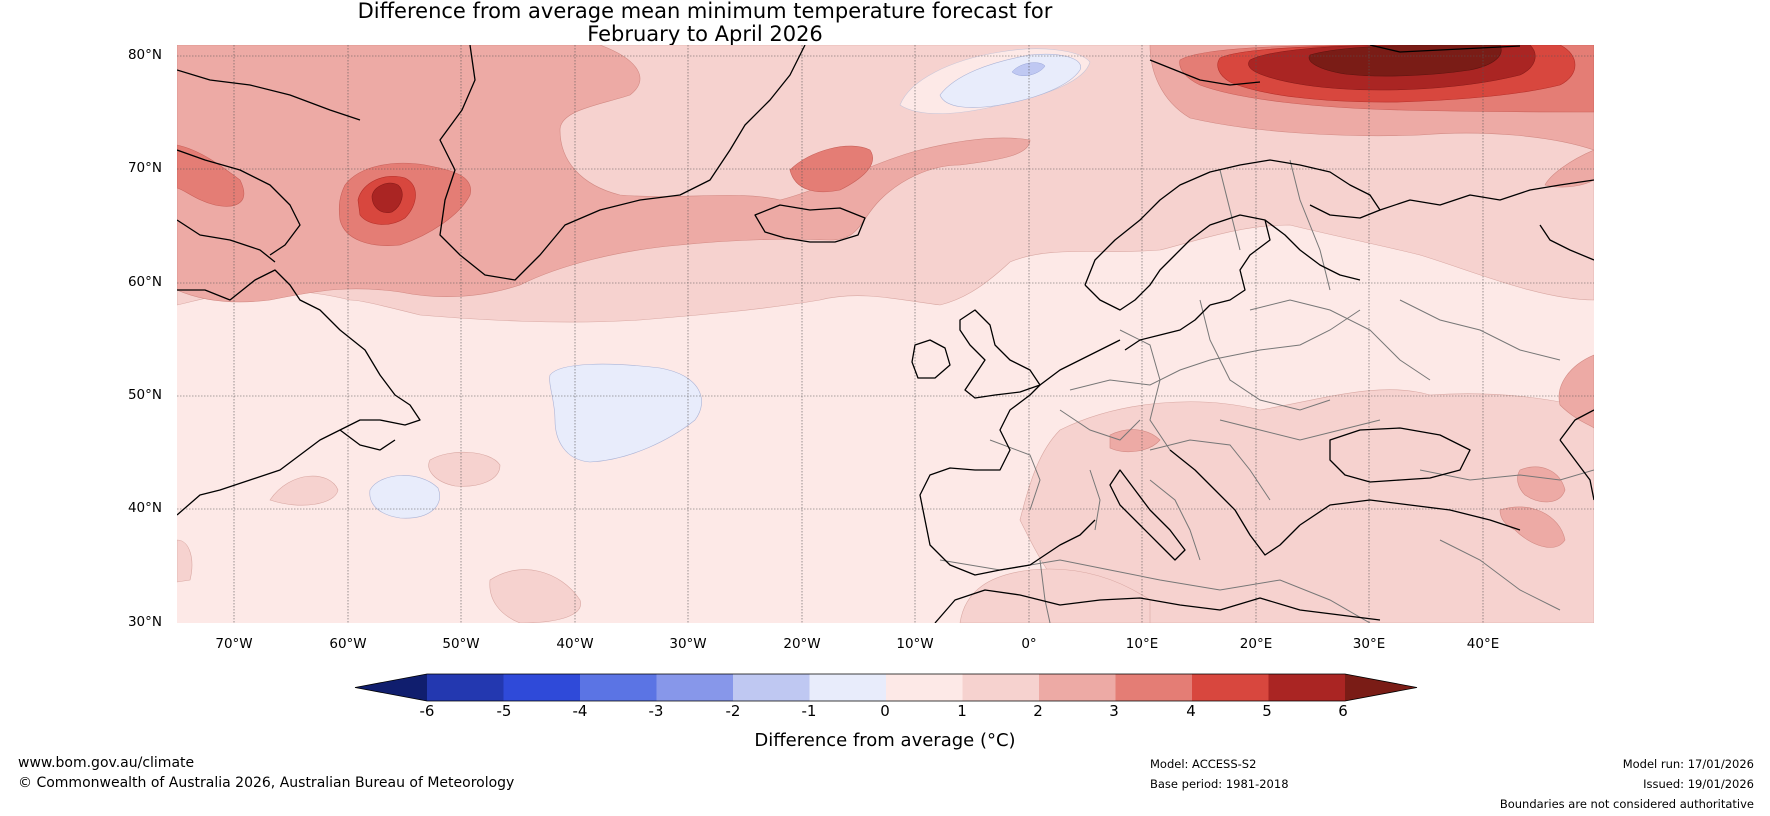 The width and height of the screenshot is (1770, 816). I want to click on anomaly-zone-1-2-europe, so click(1306, 506).